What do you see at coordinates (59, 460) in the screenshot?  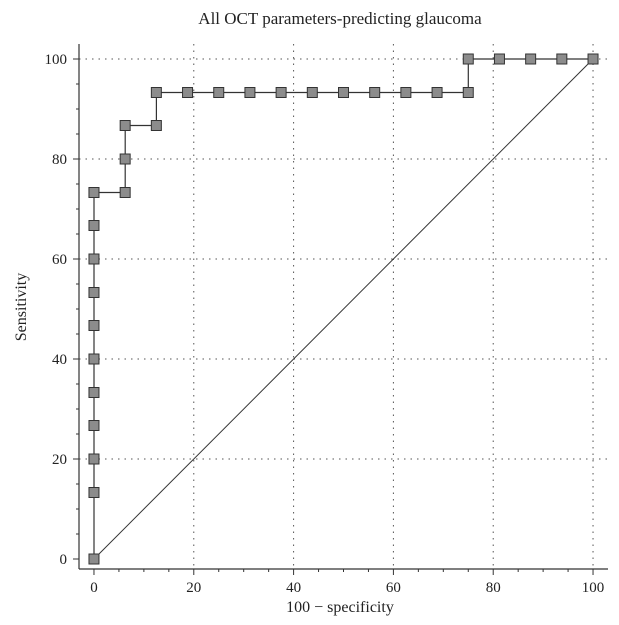 I see `y-tick-label: 20` at bounding box center [59, 460].